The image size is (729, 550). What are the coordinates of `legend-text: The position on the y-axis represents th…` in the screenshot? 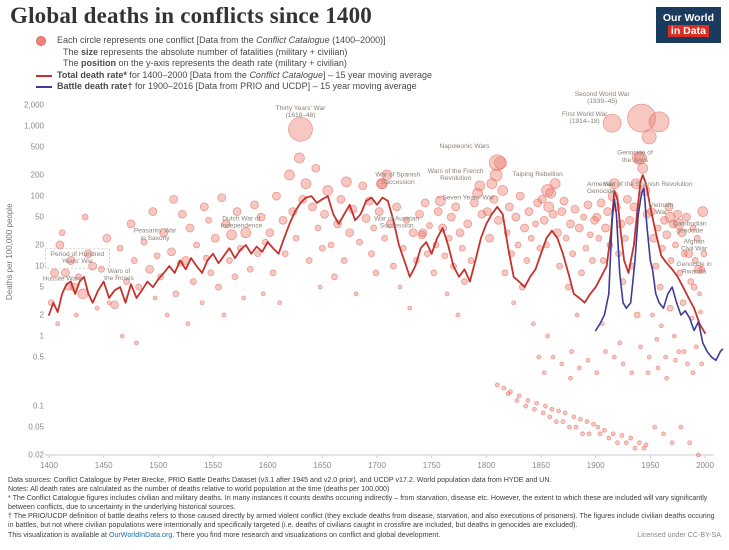 It's located at (205, 63).